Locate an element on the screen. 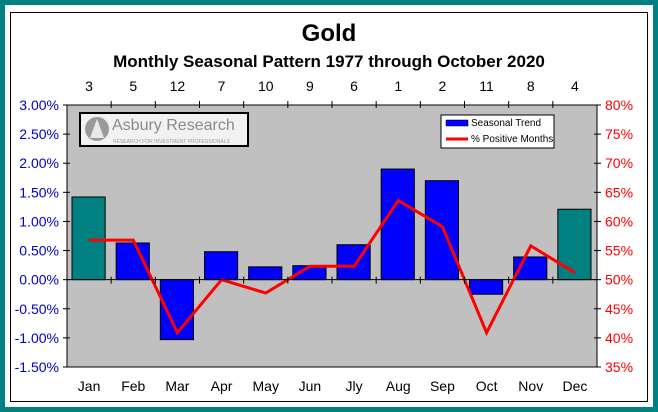  left-tick-label: 1.00% is located at coordinates (39, 221).